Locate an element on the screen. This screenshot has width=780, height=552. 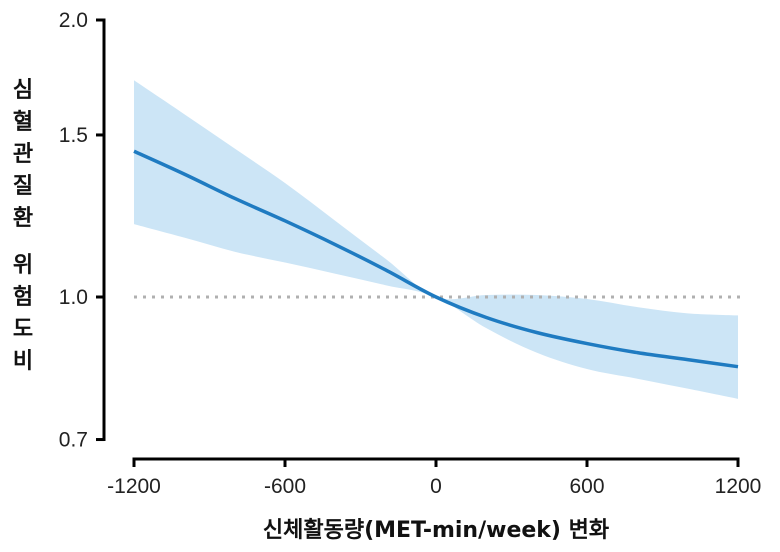
y-title-char: 심 is located at coordinates (23, 90).